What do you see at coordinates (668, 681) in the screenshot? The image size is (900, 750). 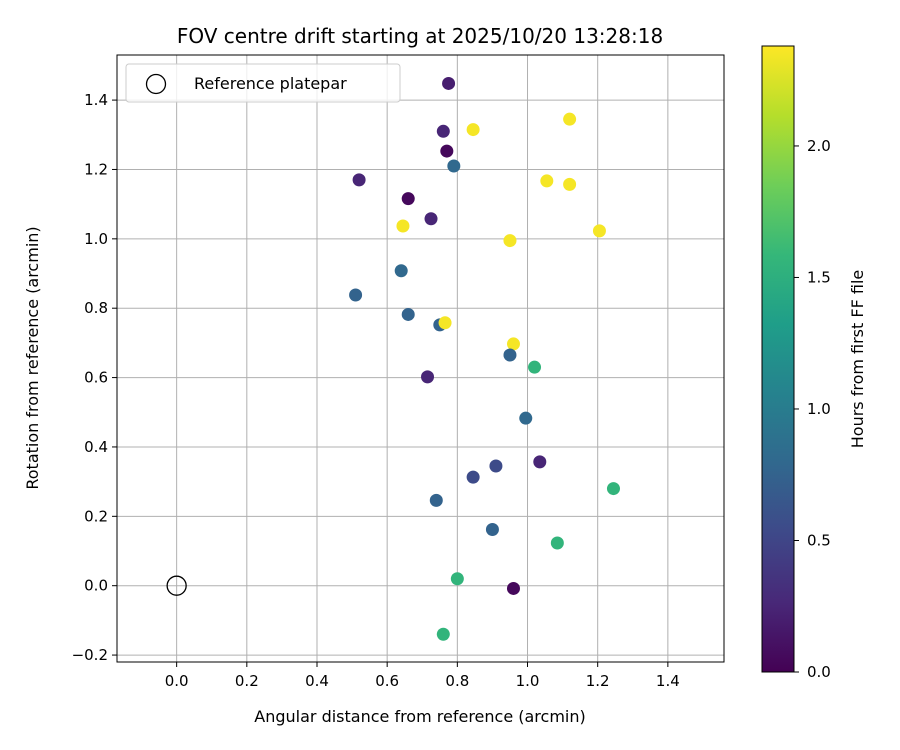 I see `x-tick-label: 1.4` at bounding box center [668, 681].